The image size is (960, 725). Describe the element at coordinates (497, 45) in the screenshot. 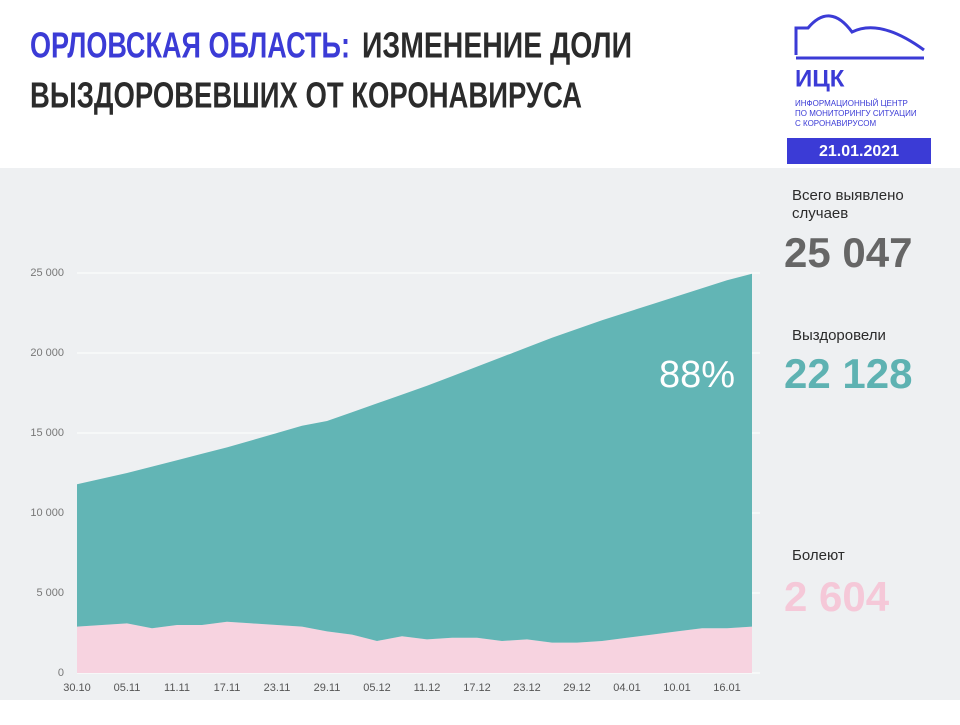

I see `title: ИЗМЕНЕНИЕ ДОЛИ` at that location.